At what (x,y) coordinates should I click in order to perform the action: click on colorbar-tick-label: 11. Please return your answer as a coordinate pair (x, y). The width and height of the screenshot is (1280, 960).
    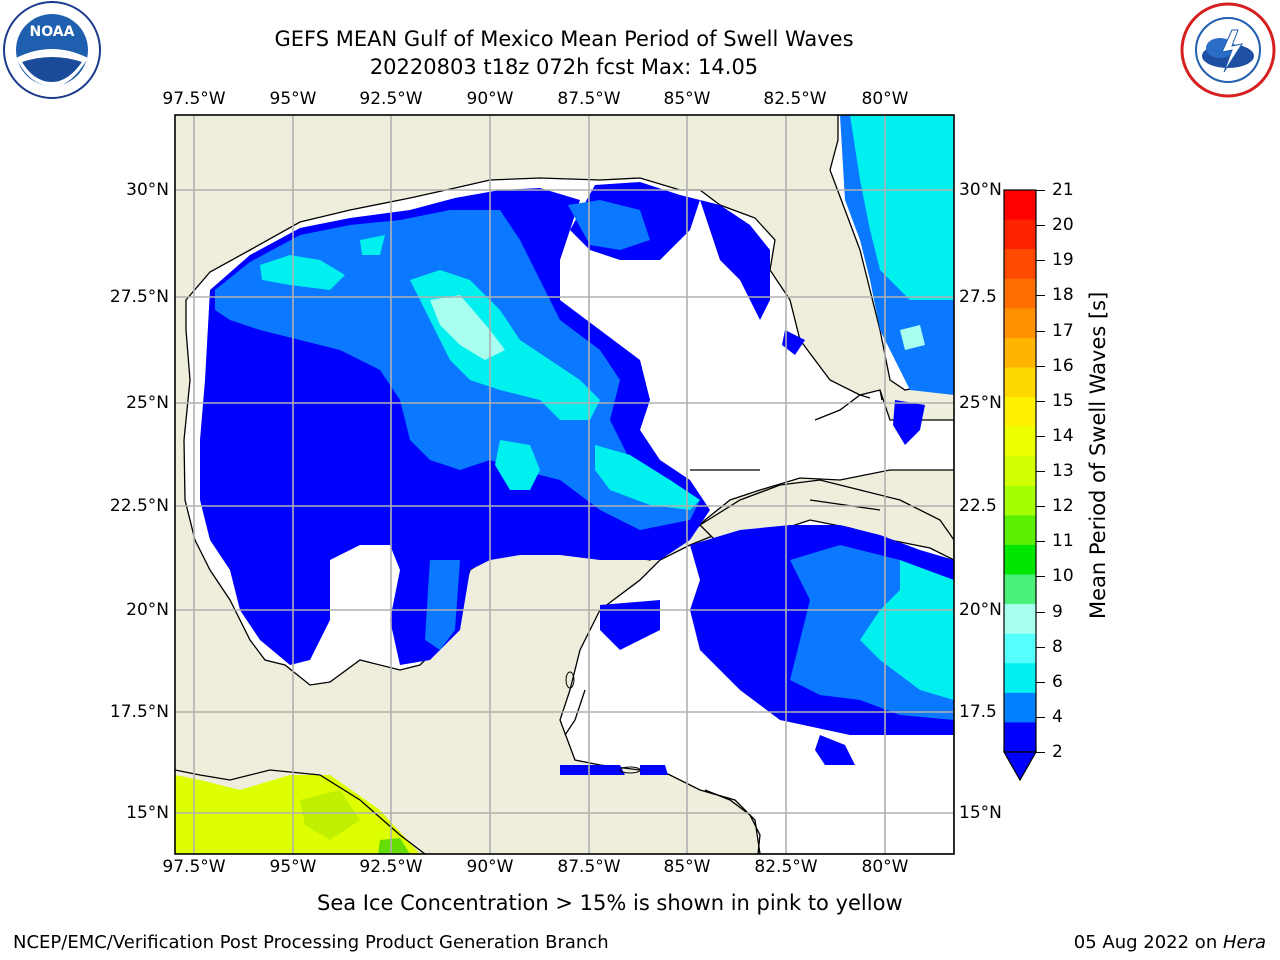
    Looking at the image, I should click on (1063, 541).